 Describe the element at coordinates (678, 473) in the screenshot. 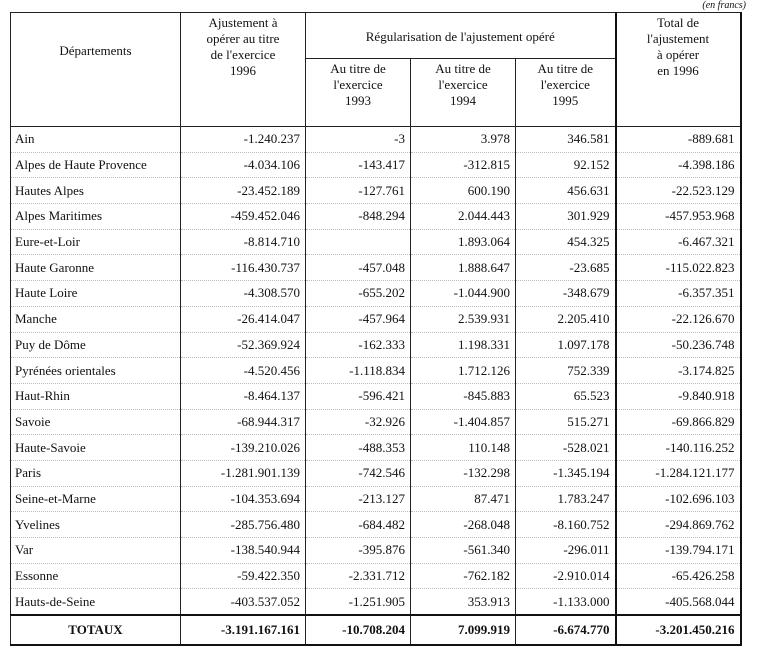

I see `cell: -1.284.121.177` at that location.